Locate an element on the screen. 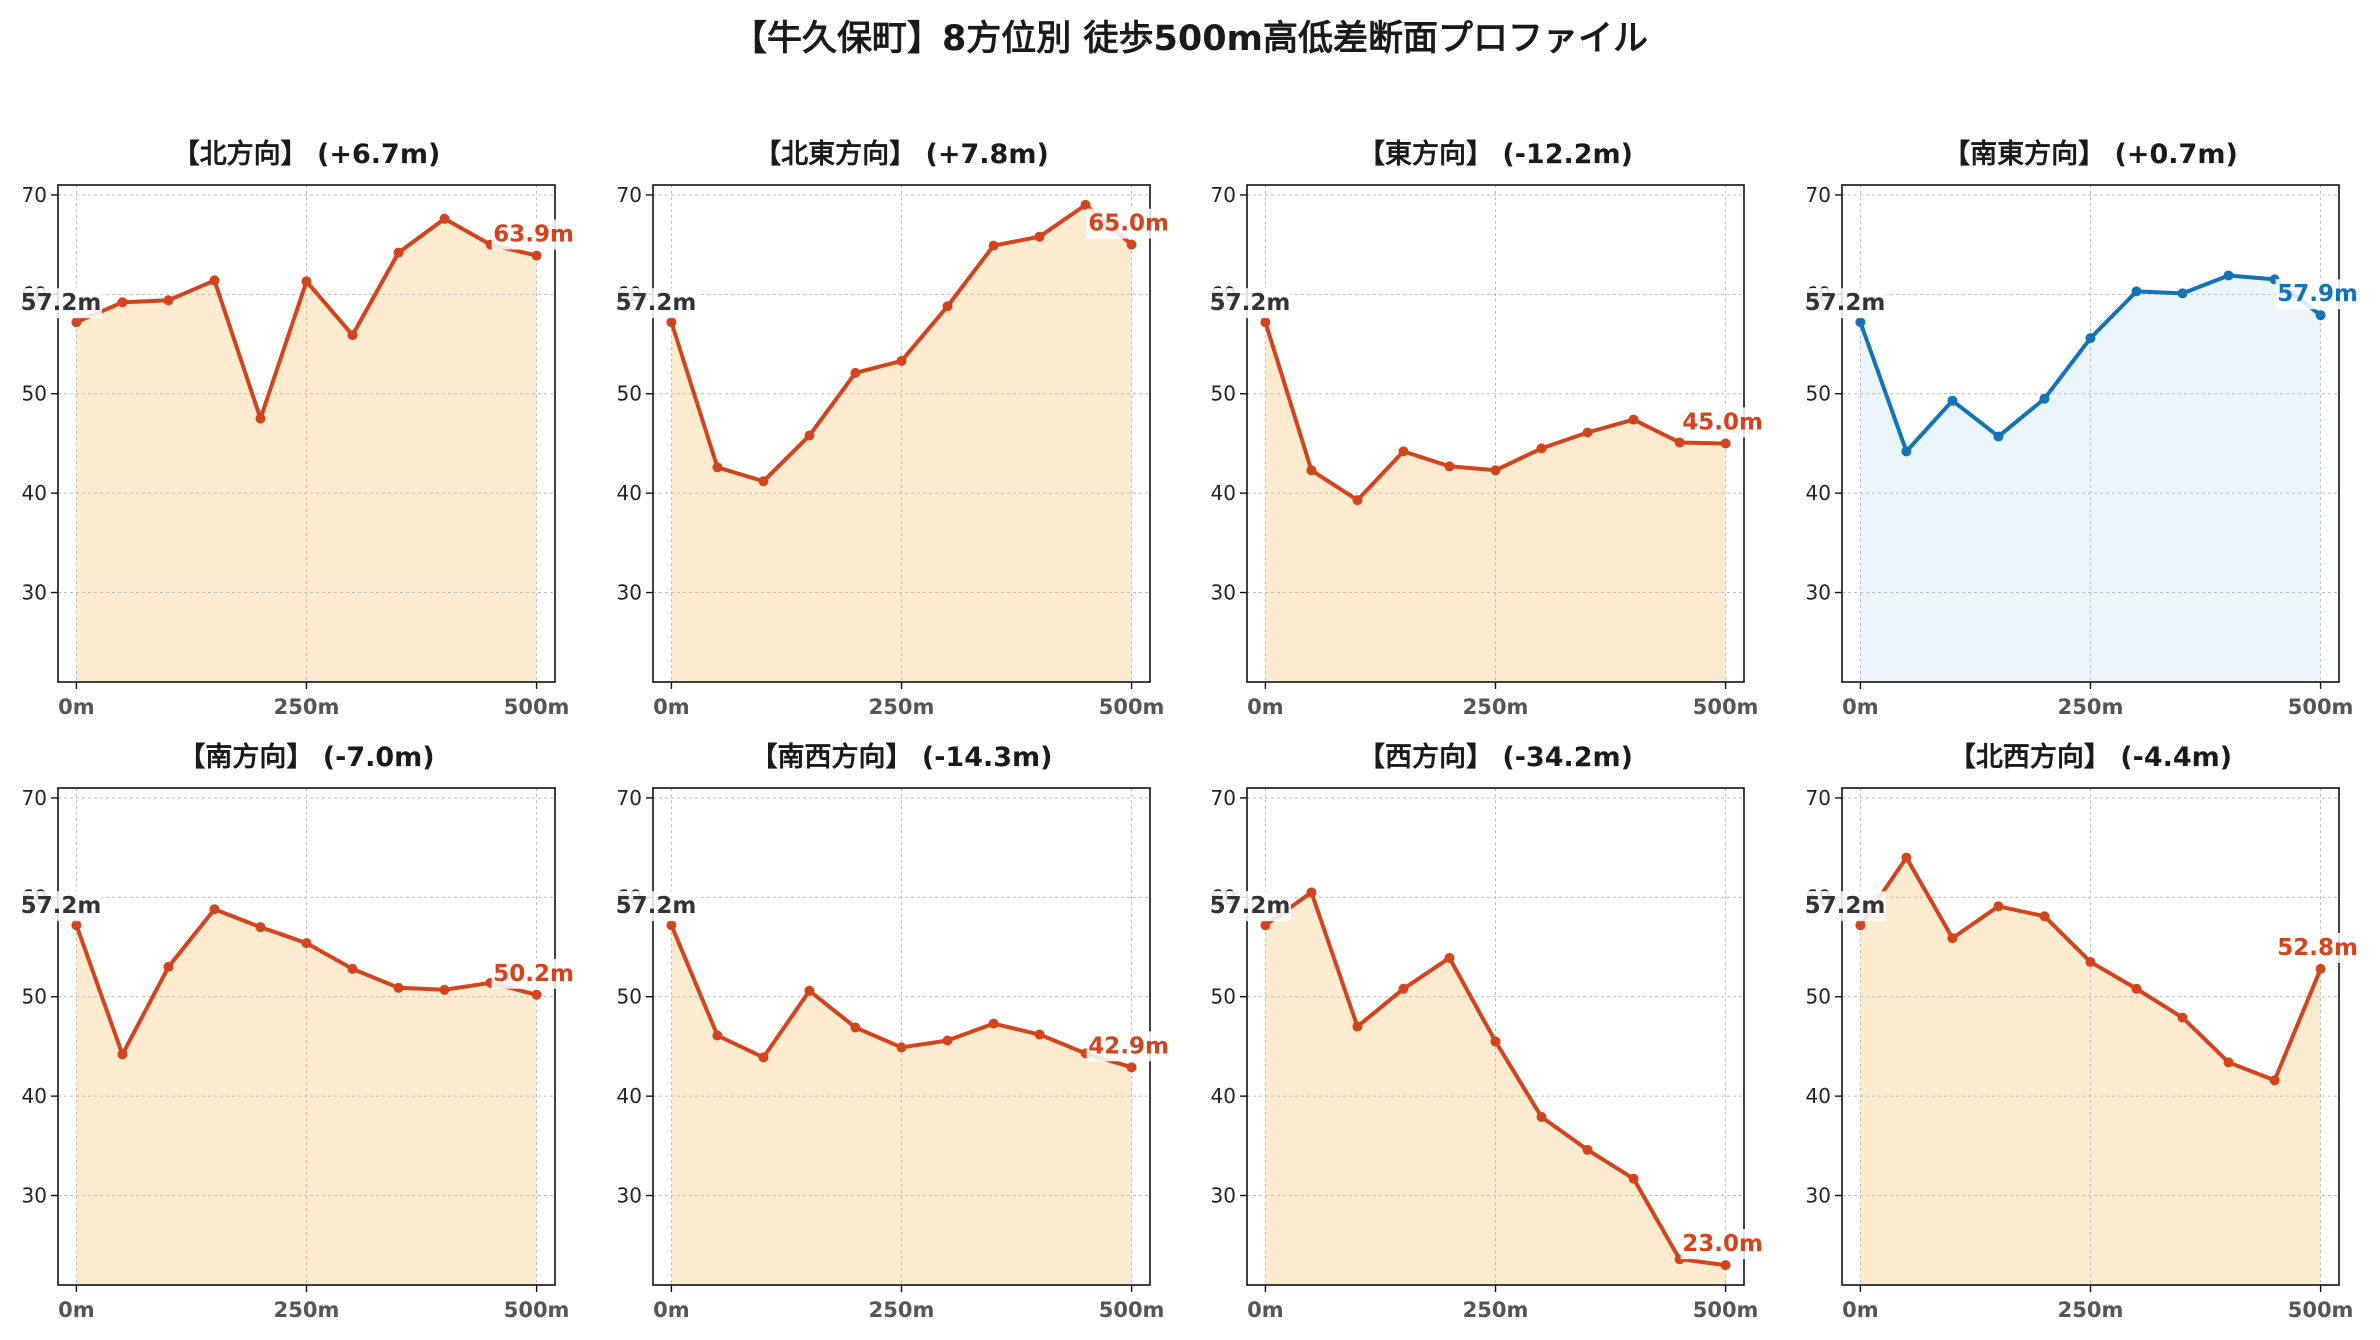 This screenshot has width=2380, height=1340. end-elevation-label: 23.0m is located at coordinates (1722, 1244).